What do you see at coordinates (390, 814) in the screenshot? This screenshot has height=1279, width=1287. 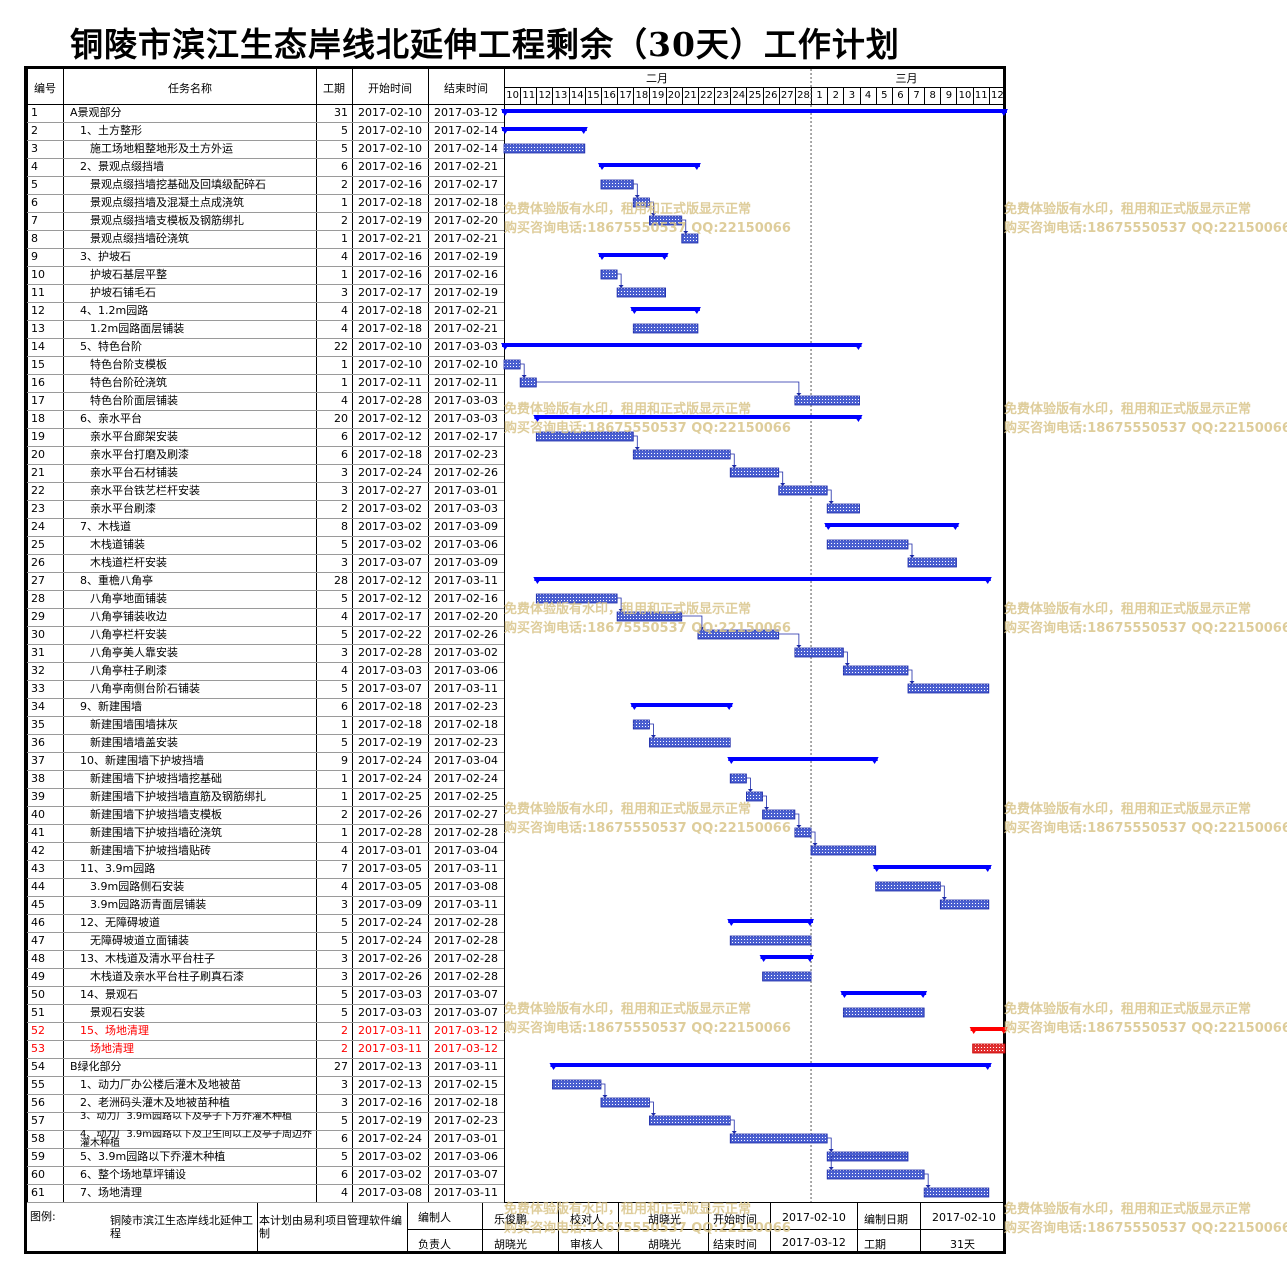 I see `task-start: 2017-02-26` at bounding box center [390, 814].